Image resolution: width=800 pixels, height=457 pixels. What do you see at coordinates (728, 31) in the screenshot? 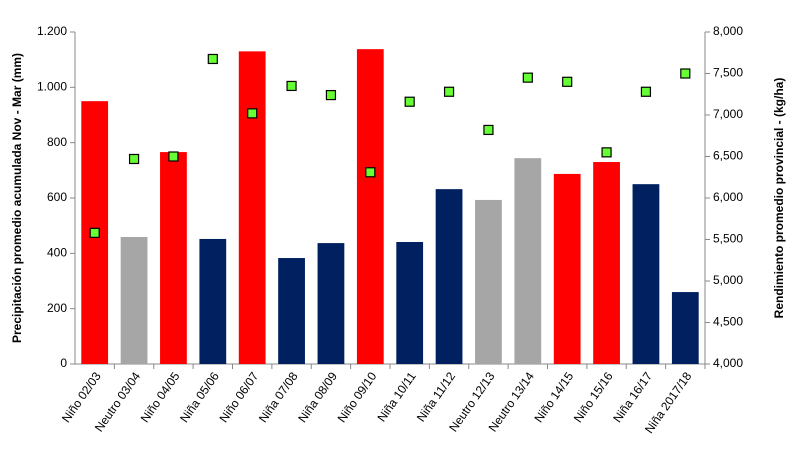
I see `y2-tick-label: 8,000` at bounding box center [728, 31].